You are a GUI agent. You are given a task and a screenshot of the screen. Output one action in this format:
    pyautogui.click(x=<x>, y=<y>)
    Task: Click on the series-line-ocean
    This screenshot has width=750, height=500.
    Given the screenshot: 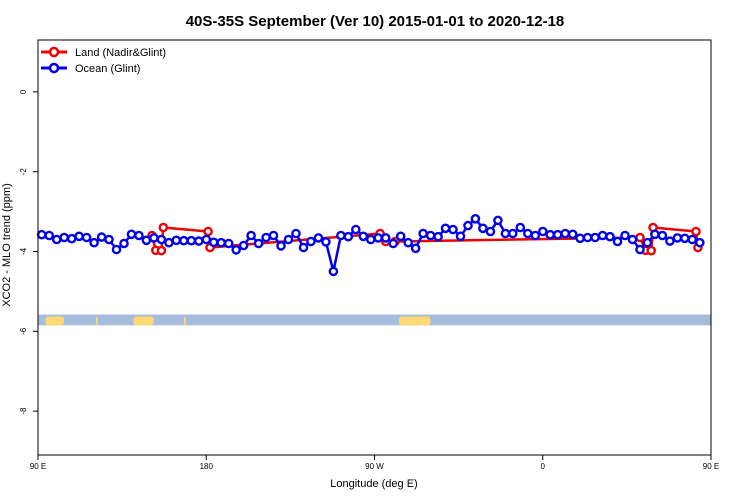 What is the action you would take?
    pyautogui.click(x=371, y=244)
    